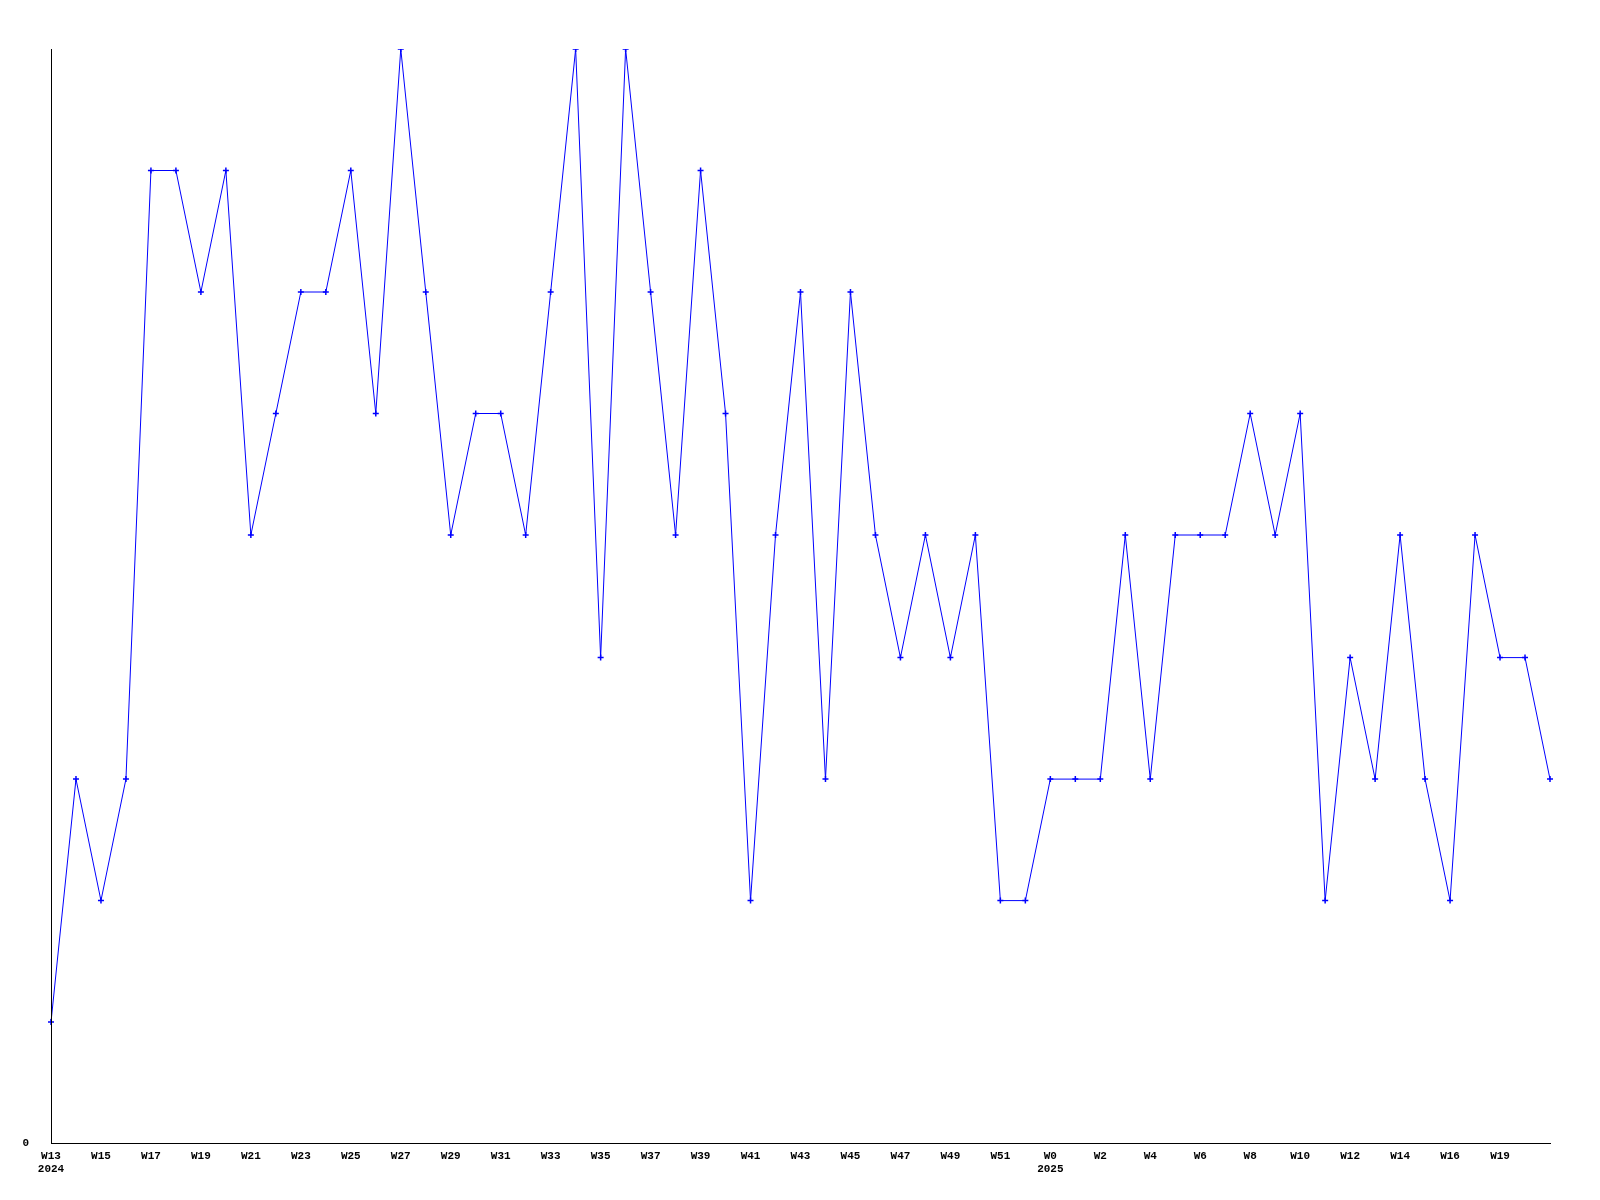 The width and height of the screenshot is (1600, 1200). I want to click on x-tick-label: W43, so click(800, 1155).